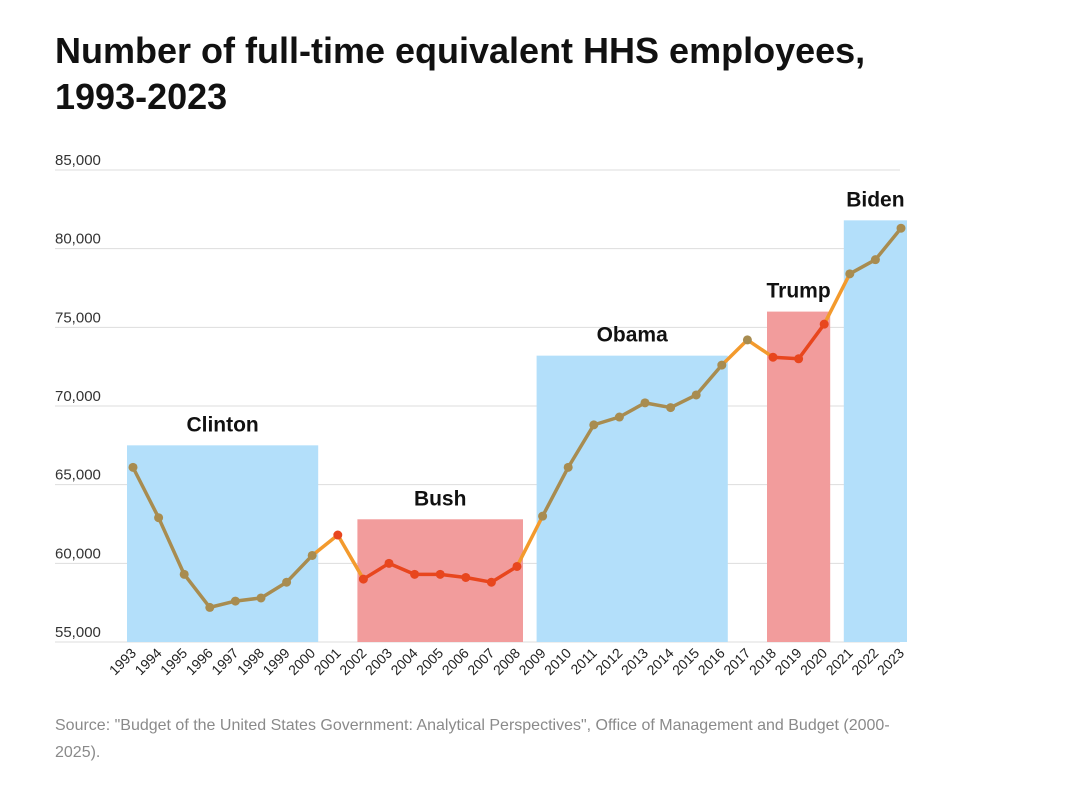 Image resolution: width=1078 pixels, height=806 pixels. What do you see at coordinates (839, 661) in the screenshot?
I see `x-tick-label: 2021` at bounding box center [839, 661].